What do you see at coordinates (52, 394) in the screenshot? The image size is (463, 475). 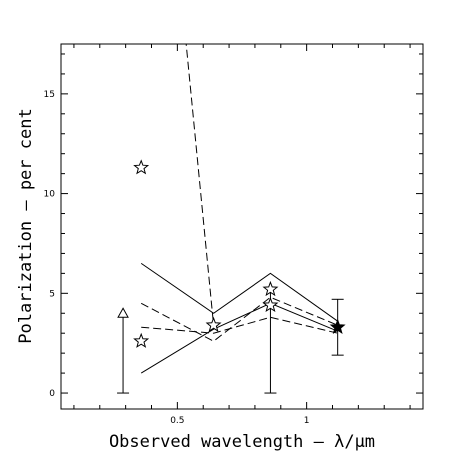 I see `y-tick-label: 0` at bounding box center [52, 394].